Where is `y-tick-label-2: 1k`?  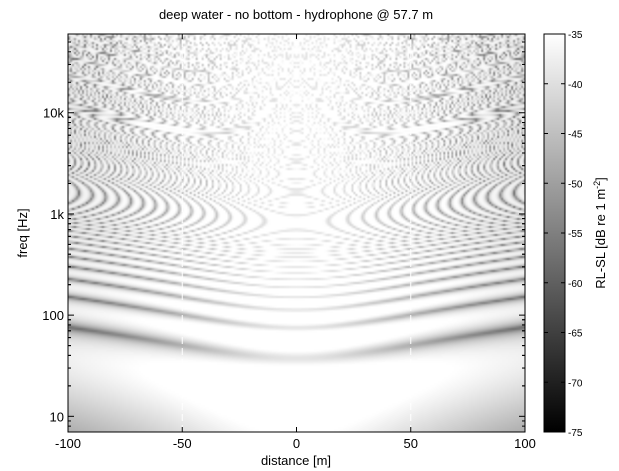 y-tick-label-2: 1k is located at coordinates (57, 214).